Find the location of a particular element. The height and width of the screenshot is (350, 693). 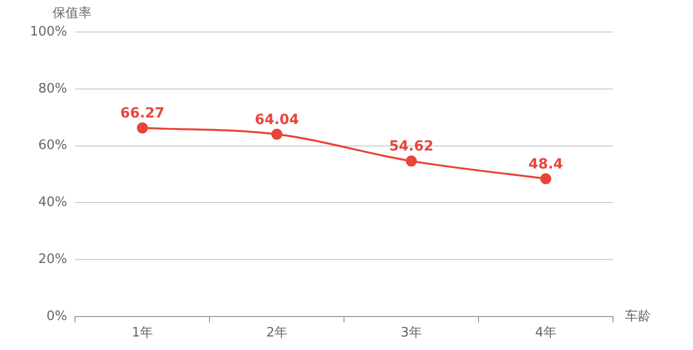

x-axis-title: 车龄 is located at coordinates (638, 316).